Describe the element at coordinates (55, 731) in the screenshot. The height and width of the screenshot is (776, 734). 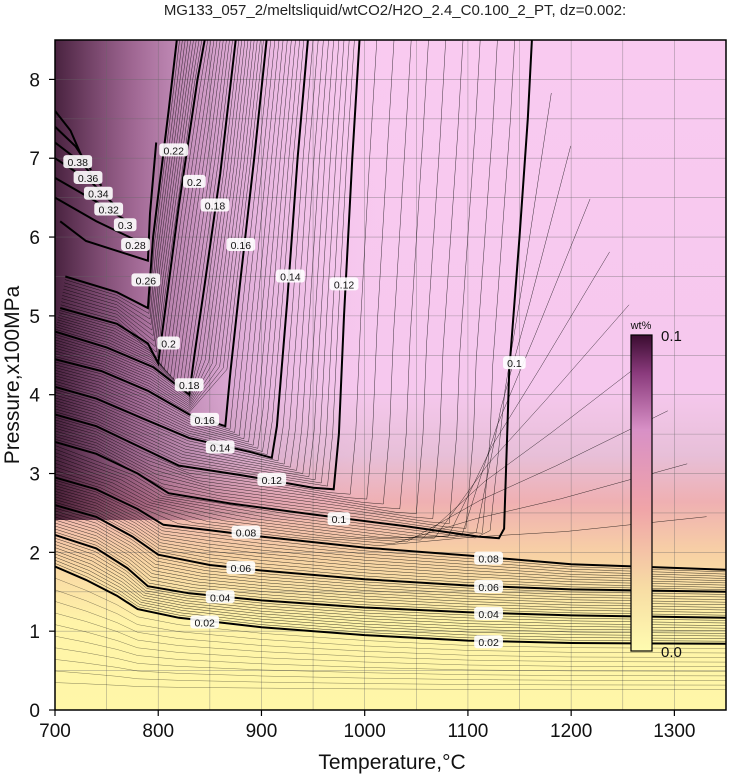
I see `x-tick-label: 700` at that location.